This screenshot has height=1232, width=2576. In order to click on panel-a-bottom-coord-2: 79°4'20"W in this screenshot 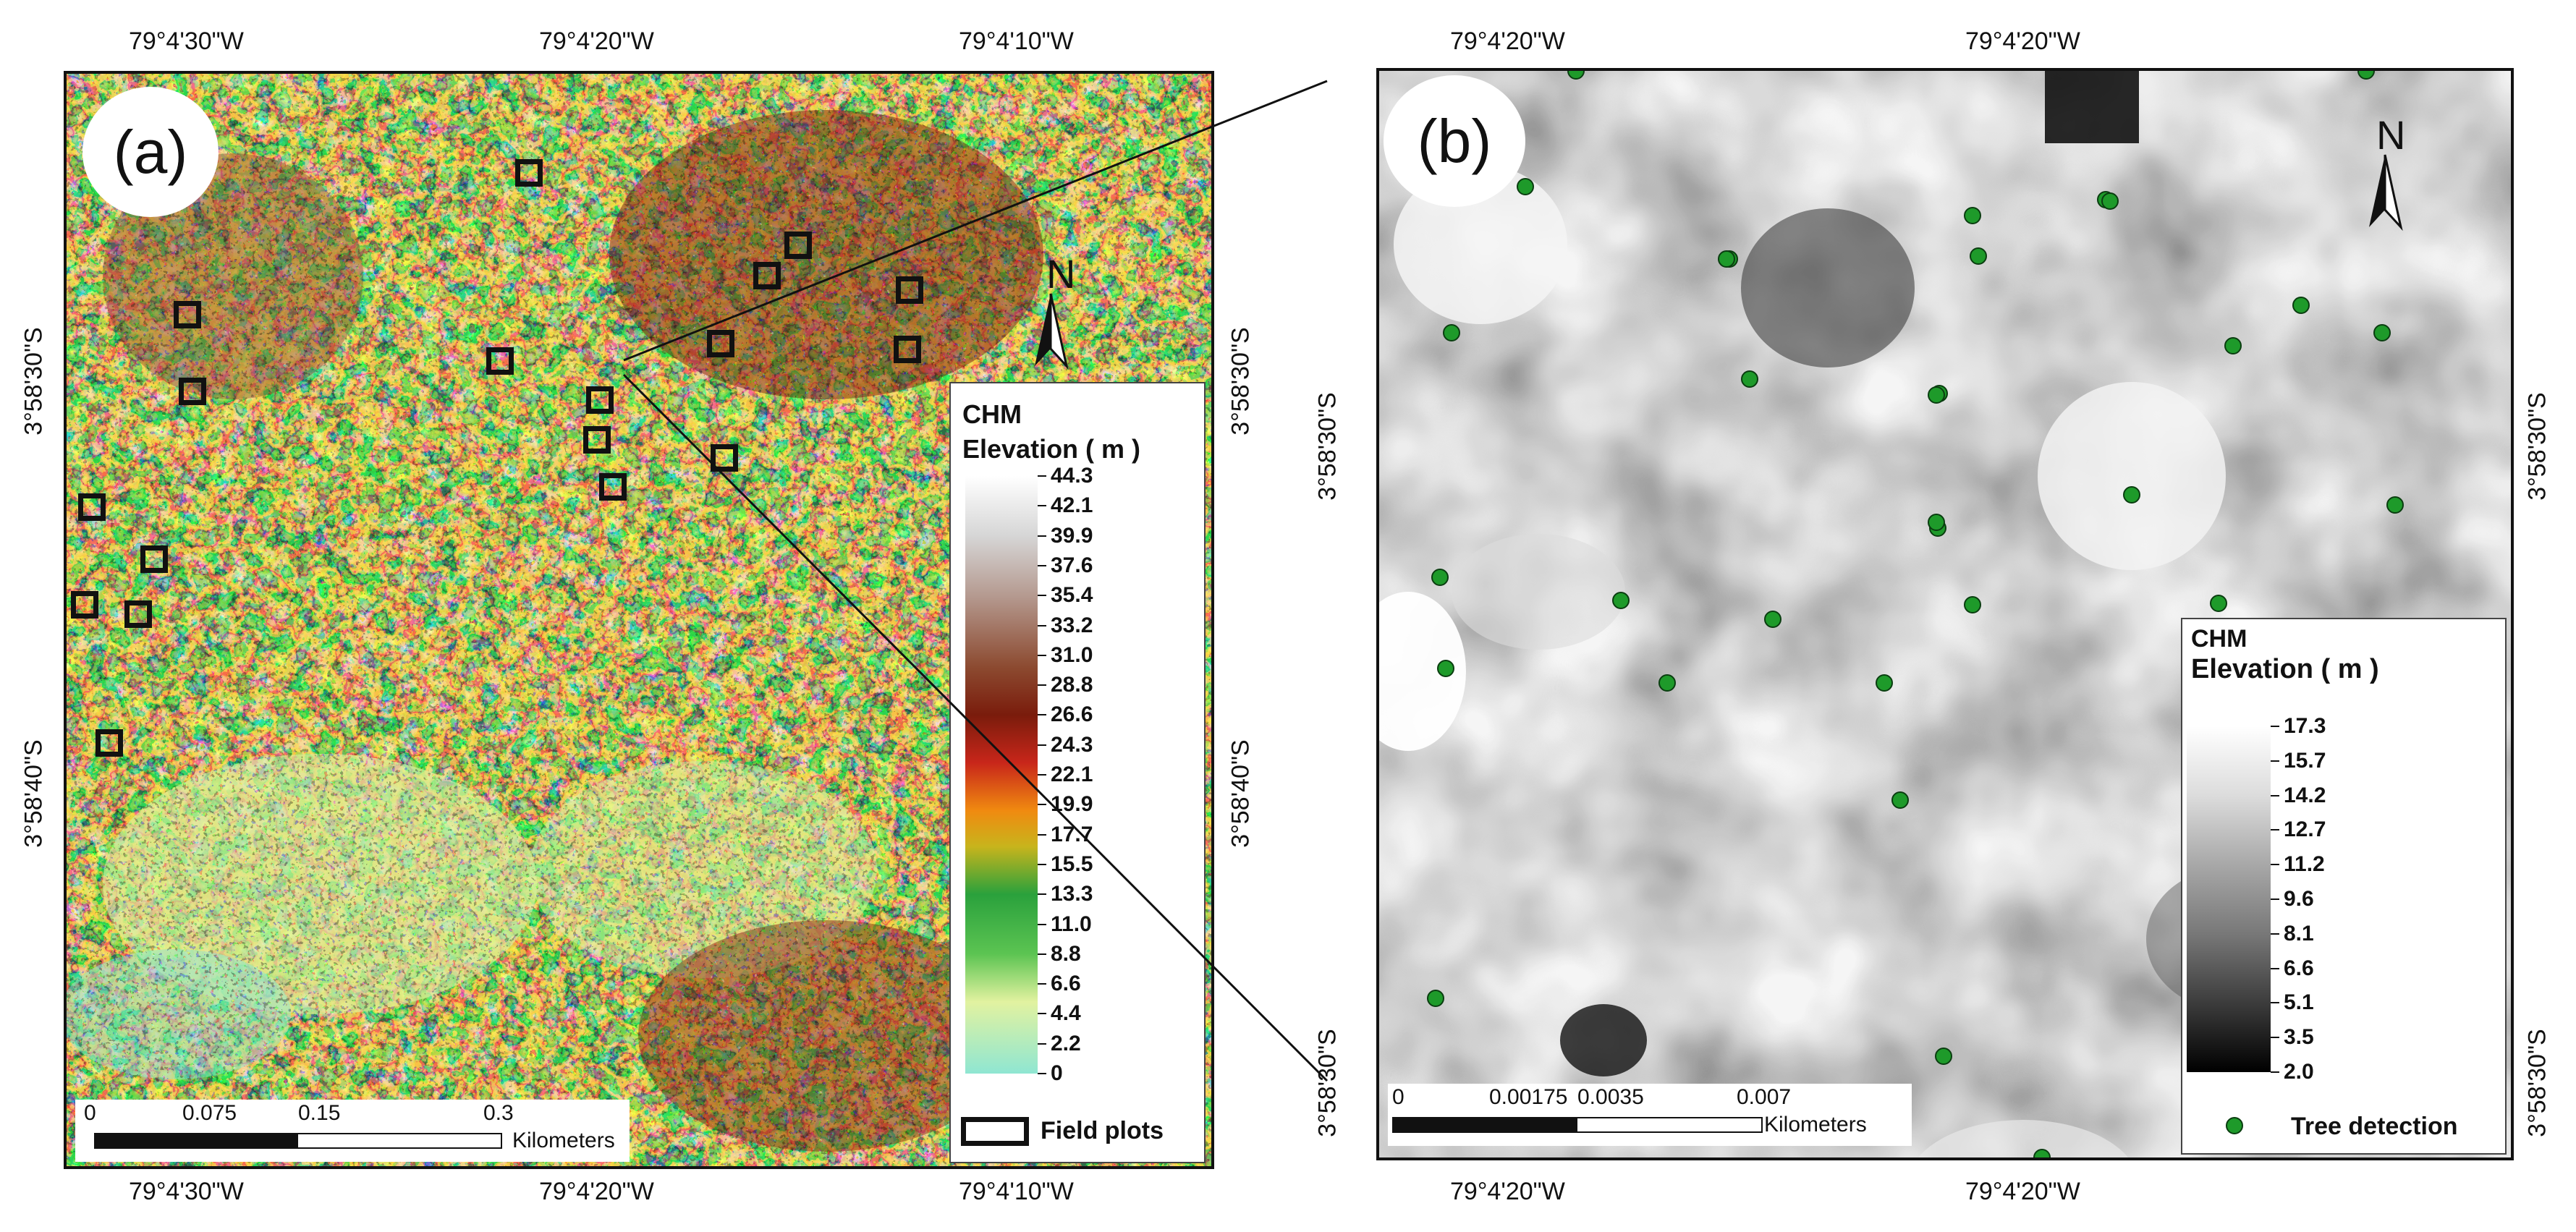, I will do `click(596, 1191)`.